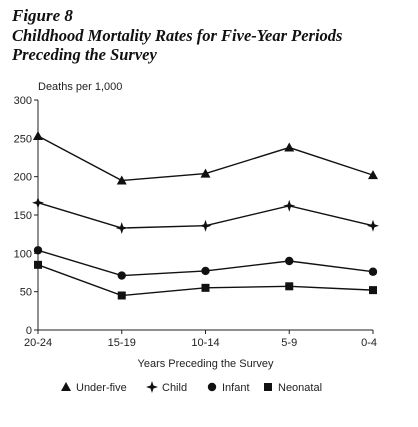  Describe the element at coordinates (174, 388) in the screenshot. I see `legend-label-child: Child` at that location.